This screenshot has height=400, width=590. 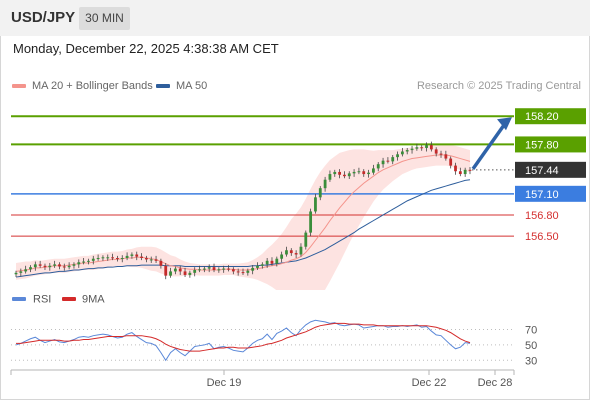 I want to click on x-tick-label-0: Dec 19, so click(x=224, y=383).